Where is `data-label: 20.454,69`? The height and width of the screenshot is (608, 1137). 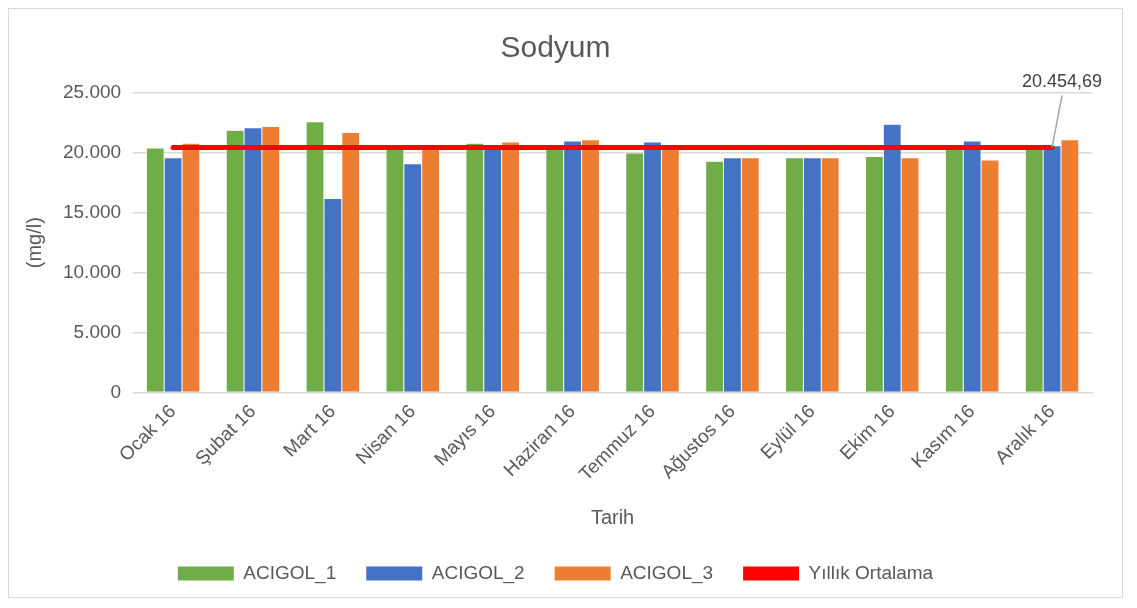 data-label: 20.454,69 is located at coordinates (1062, 81).